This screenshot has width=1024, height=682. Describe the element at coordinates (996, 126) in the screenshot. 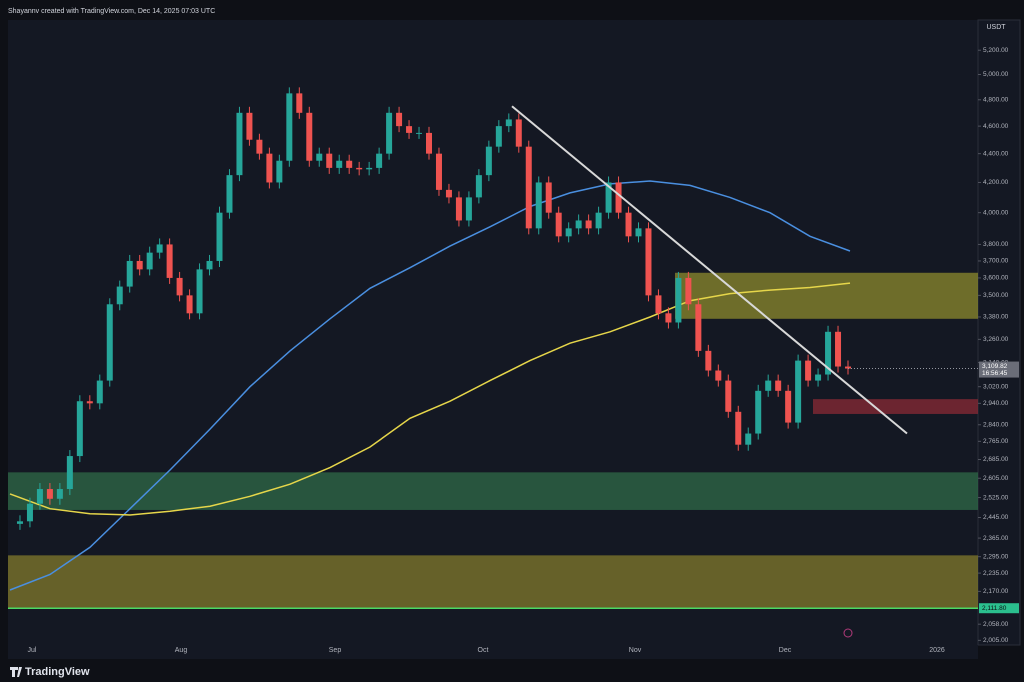

I see `y-tick-label: 4,600.00` at that location.